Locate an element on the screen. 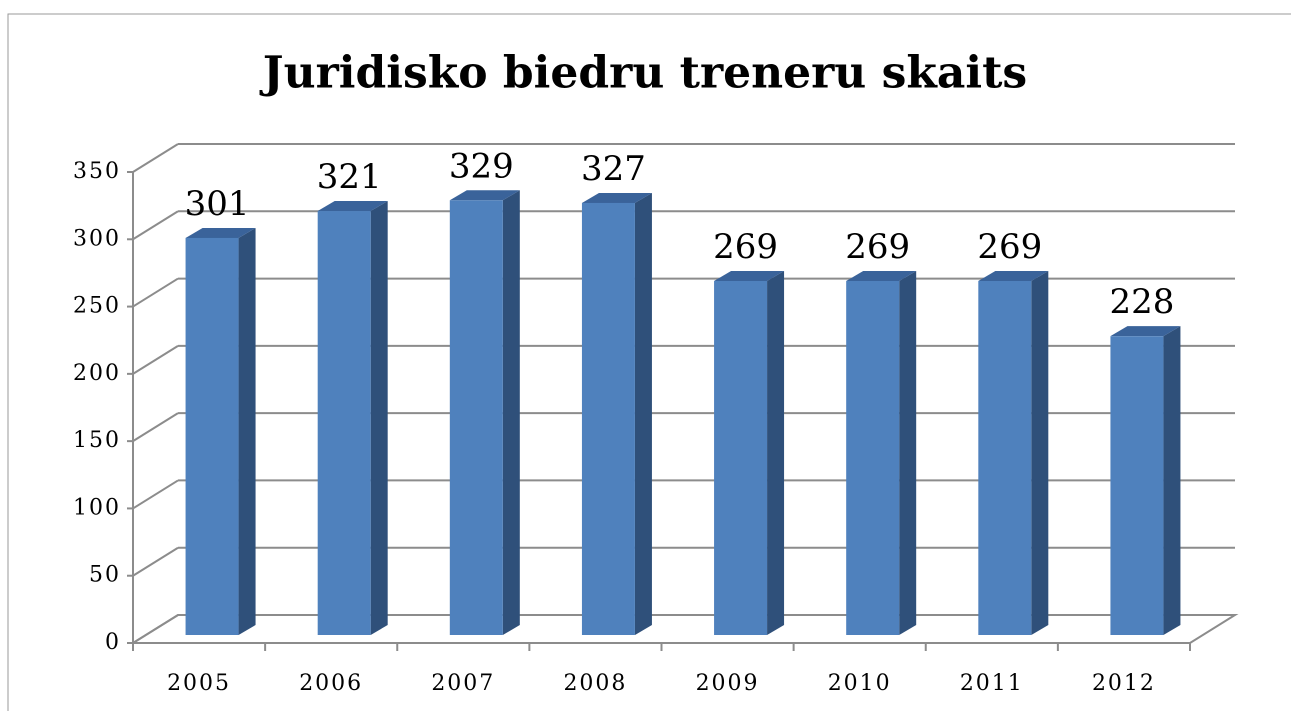  value-label: 321 is located at coordinates (349, 177).